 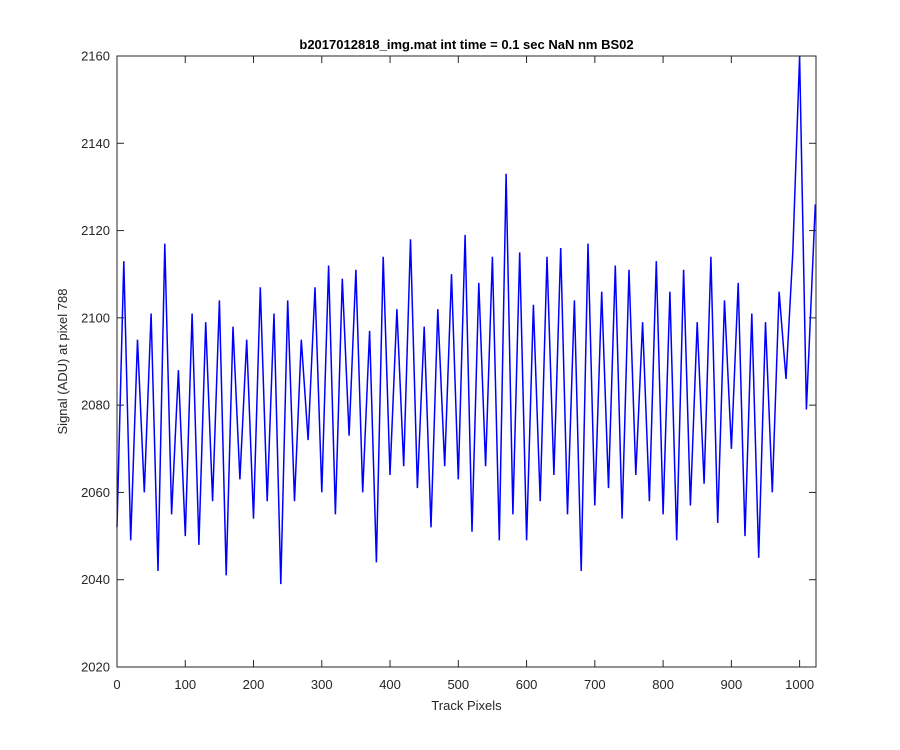 What do you see at coordinates (95, 667) in the screenshot?
I see `y-tick-label: 2020` at bounding box center [95, 667].